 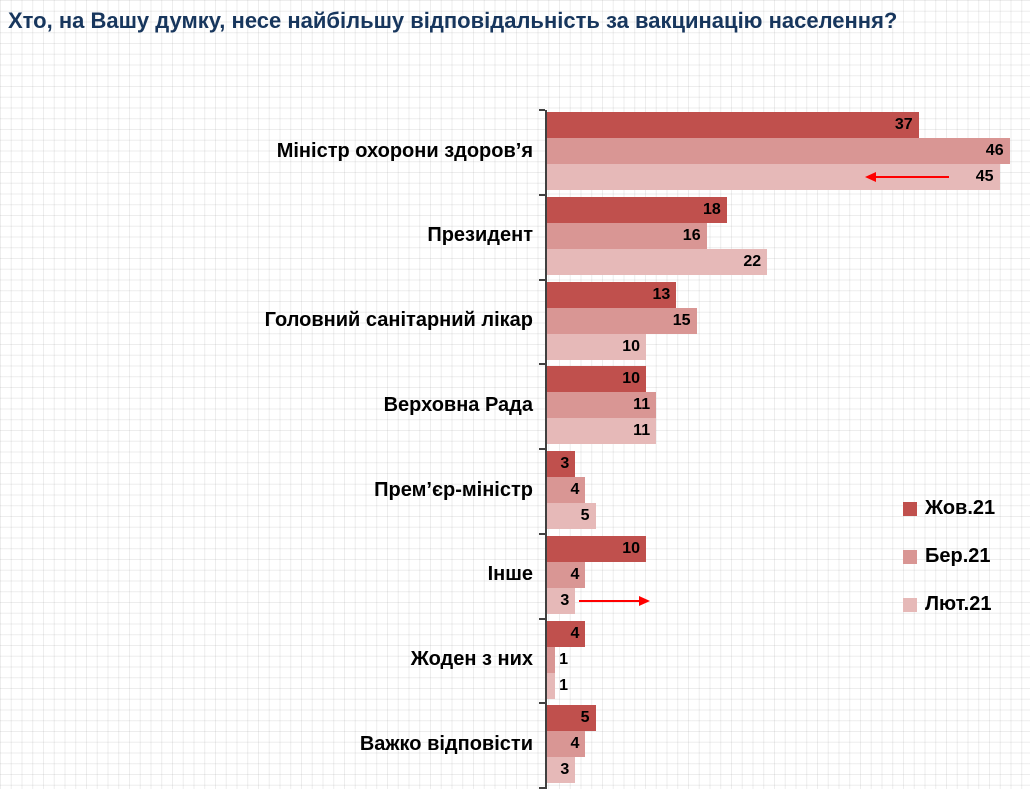 I want to click on y-axis-line, so click(x=546, y=449).